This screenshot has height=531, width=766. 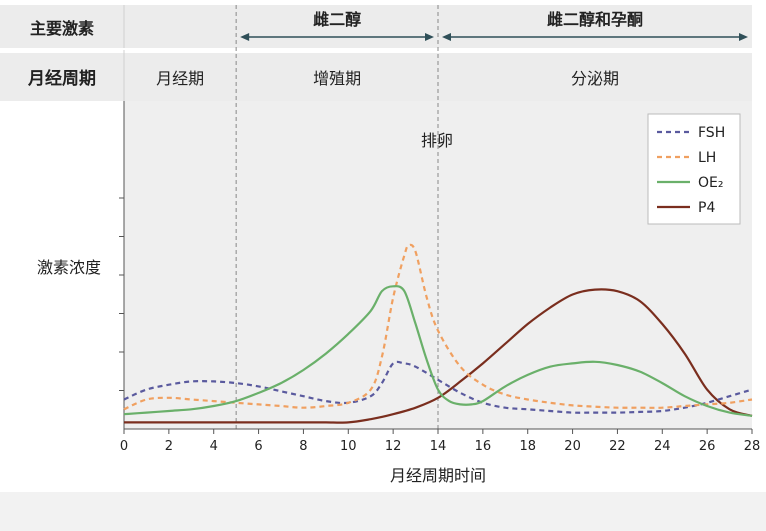 I want to click on cycle-phase-label: 增殖期, so click(x=337, y=78).